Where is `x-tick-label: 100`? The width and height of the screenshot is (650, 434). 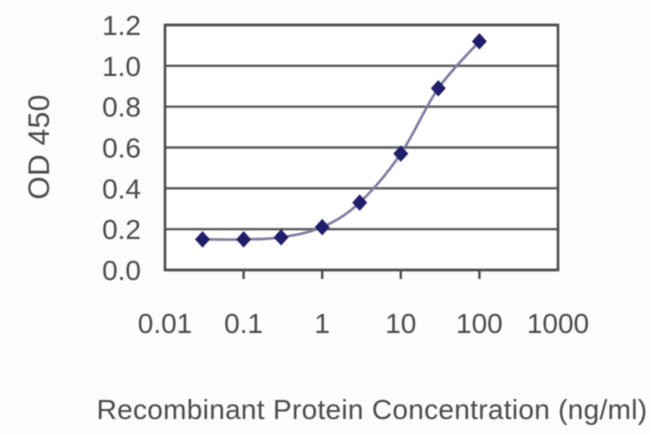 x-tick-label: 100 is located at coordinates (479, 323).